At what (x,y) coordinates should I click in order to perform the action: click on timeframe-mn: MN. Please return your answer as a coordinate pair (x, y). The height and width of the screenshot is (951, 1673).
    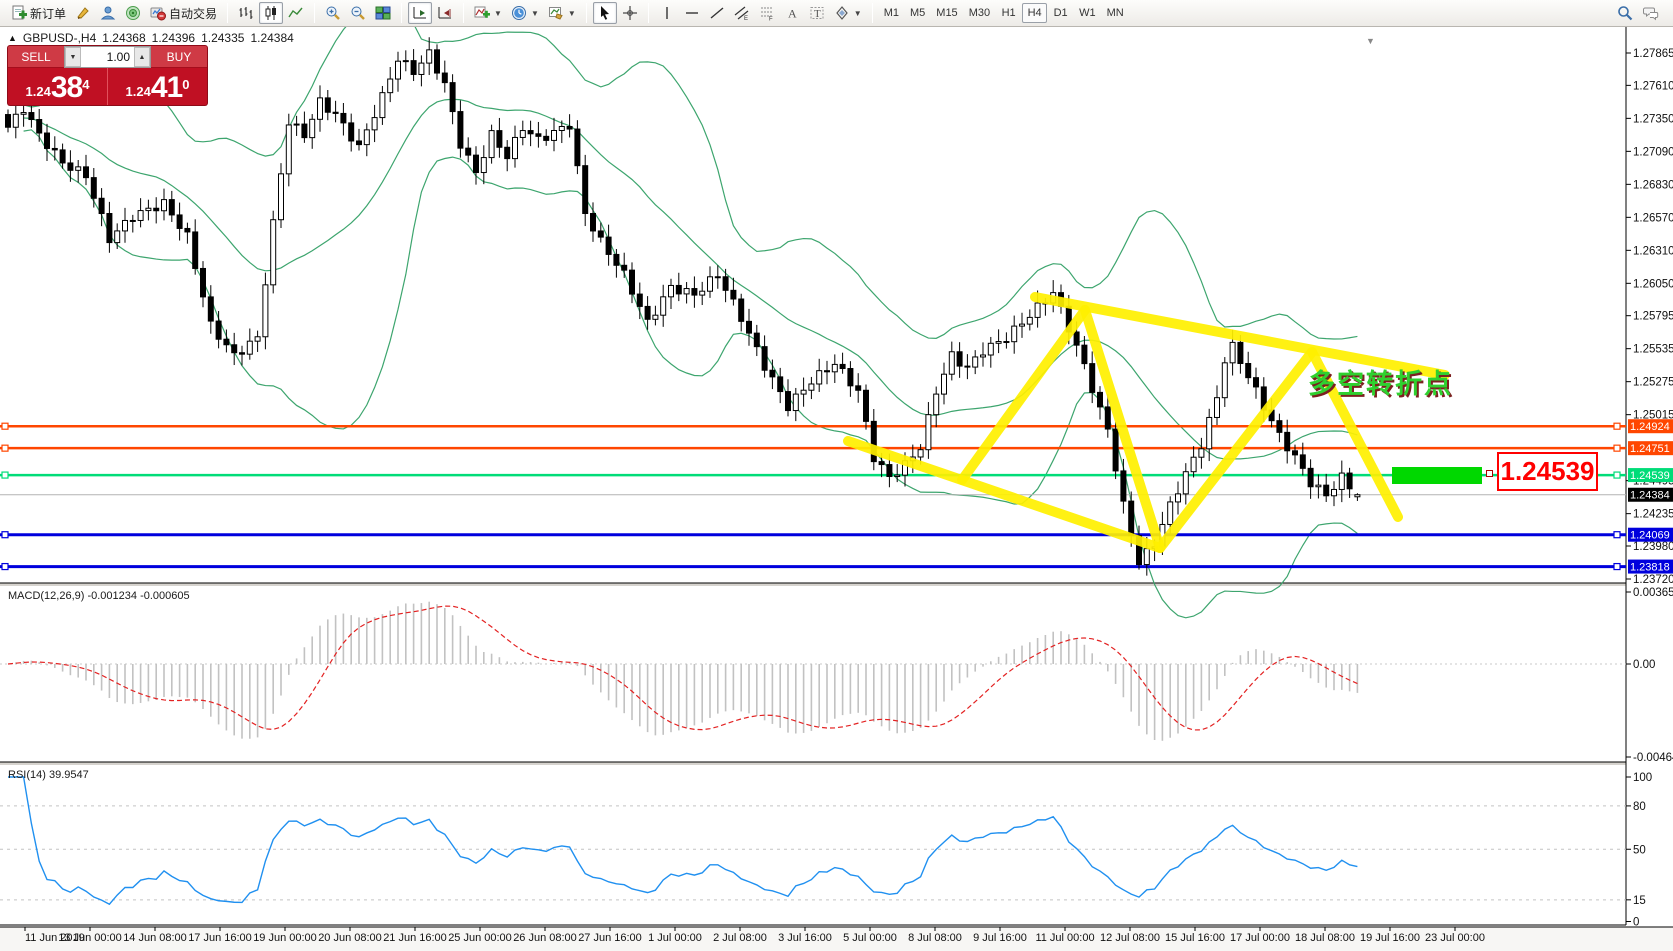
    Looking at the image, I should click on (1115, 13).